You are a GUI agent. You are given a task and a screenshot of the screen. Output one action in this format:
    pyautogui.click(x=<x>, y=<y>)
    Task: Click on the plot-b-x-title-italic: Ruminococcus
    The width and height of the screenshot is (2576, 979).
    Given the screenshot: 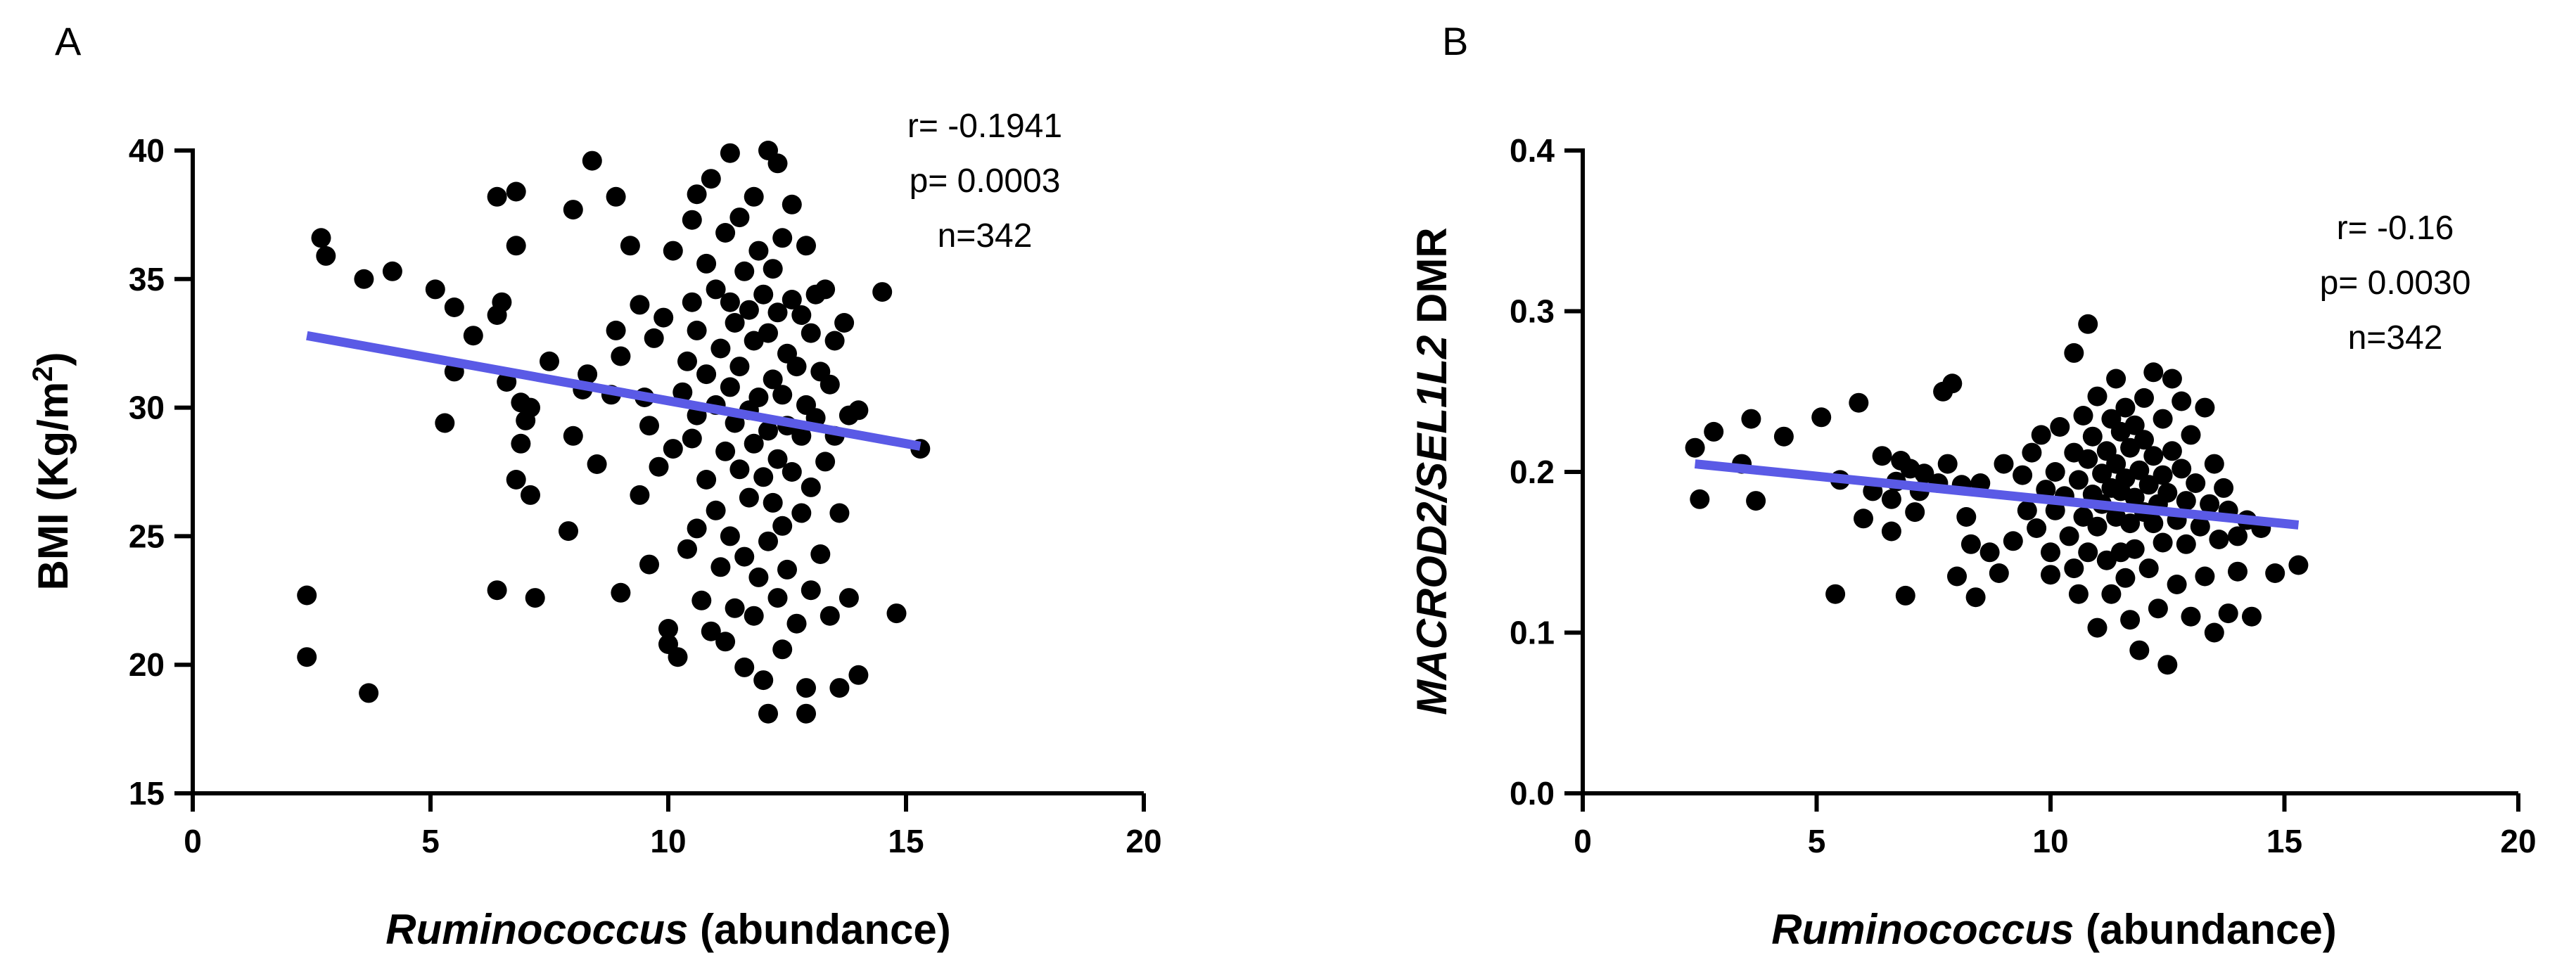 What is the action you would take?
    pyautogui.click(x=1922, y=929)
    